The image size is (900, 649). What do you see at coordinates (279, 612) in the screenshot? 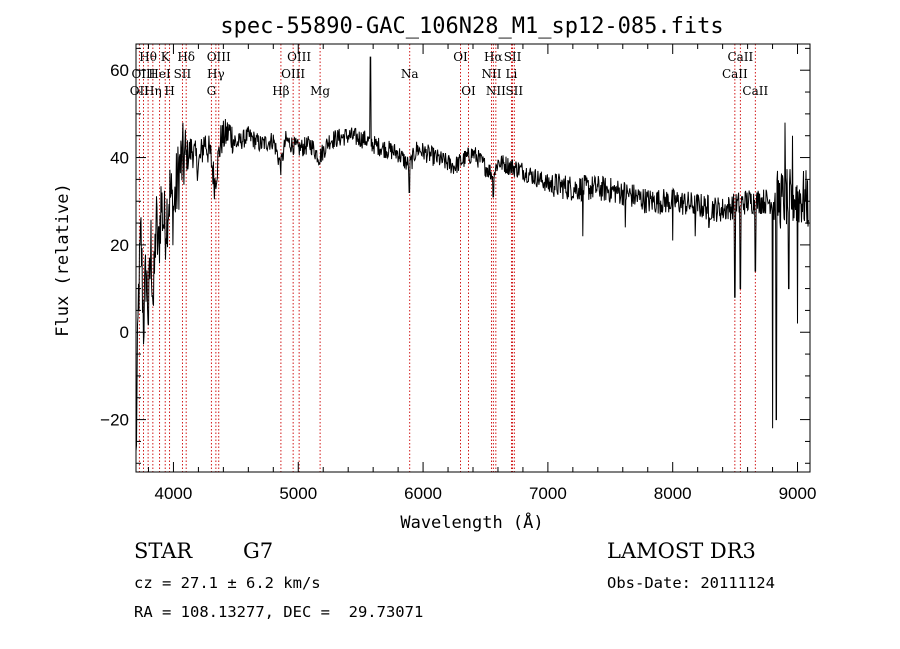
I see `sky-coordinates: RA = 108.13277, DEC = 29.73071` at bounding box center [279, 612].